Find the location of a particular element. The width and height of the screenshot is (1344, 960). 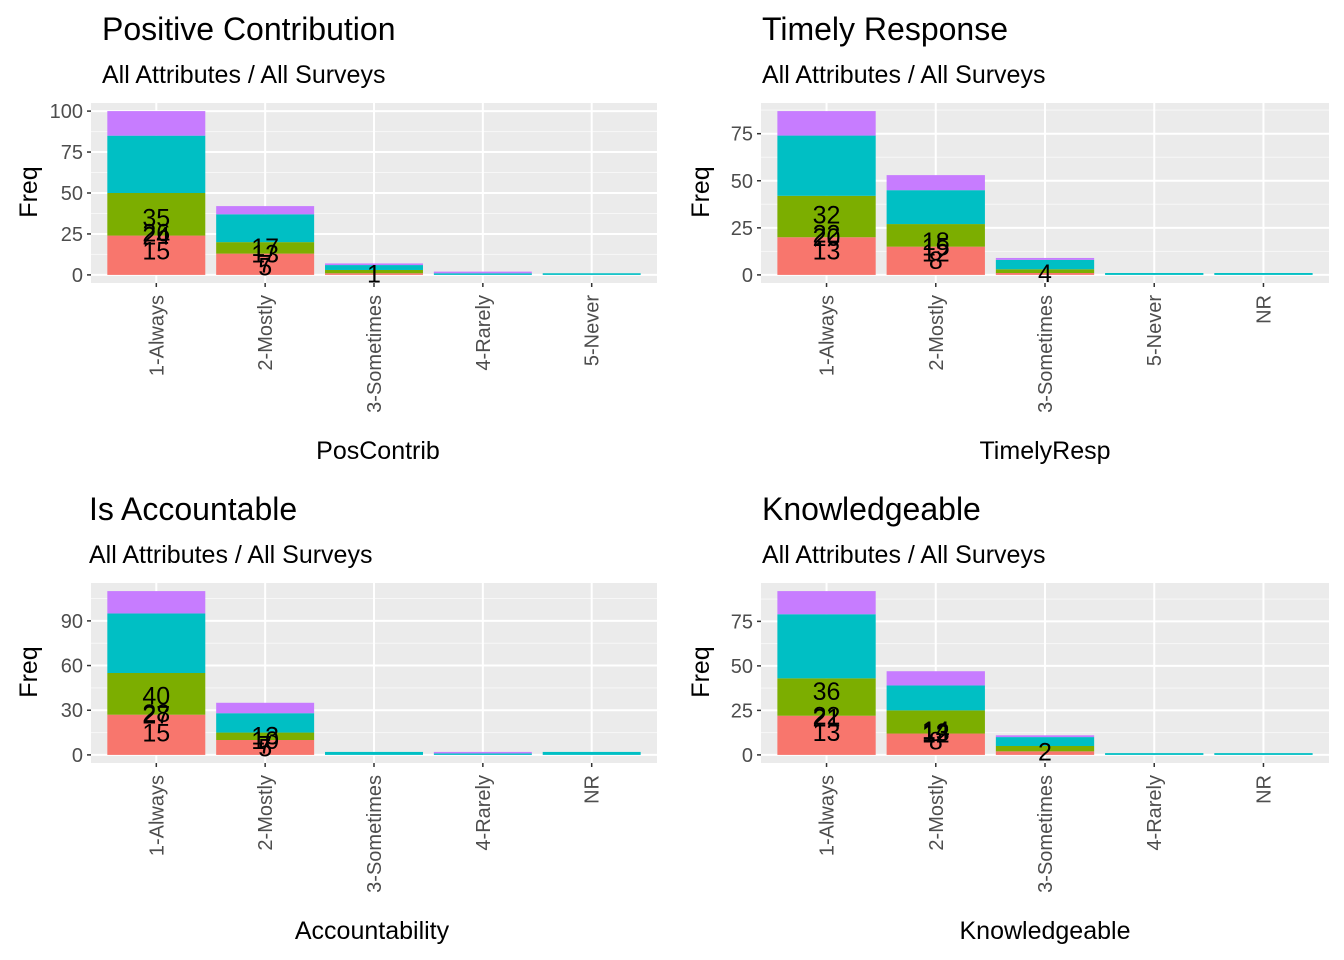

y-tick-label: 90 is located at coordinates (72, 622).